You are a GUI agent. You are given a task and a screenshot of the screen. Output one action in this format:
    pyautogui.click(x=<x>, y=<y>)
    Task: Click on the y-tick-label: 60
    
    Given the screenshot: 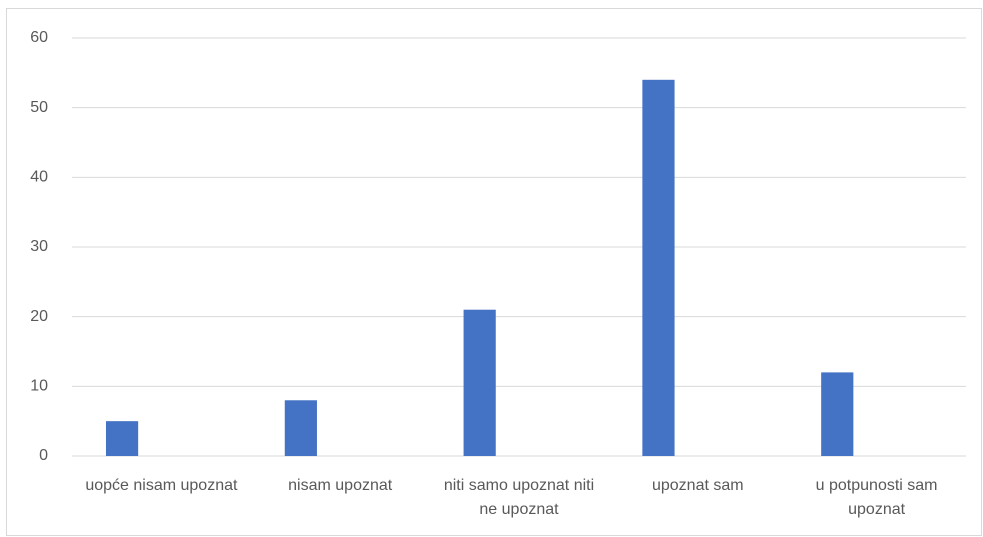 What is the action you would take?
    pyautogui.click(x=39, y=37)
    